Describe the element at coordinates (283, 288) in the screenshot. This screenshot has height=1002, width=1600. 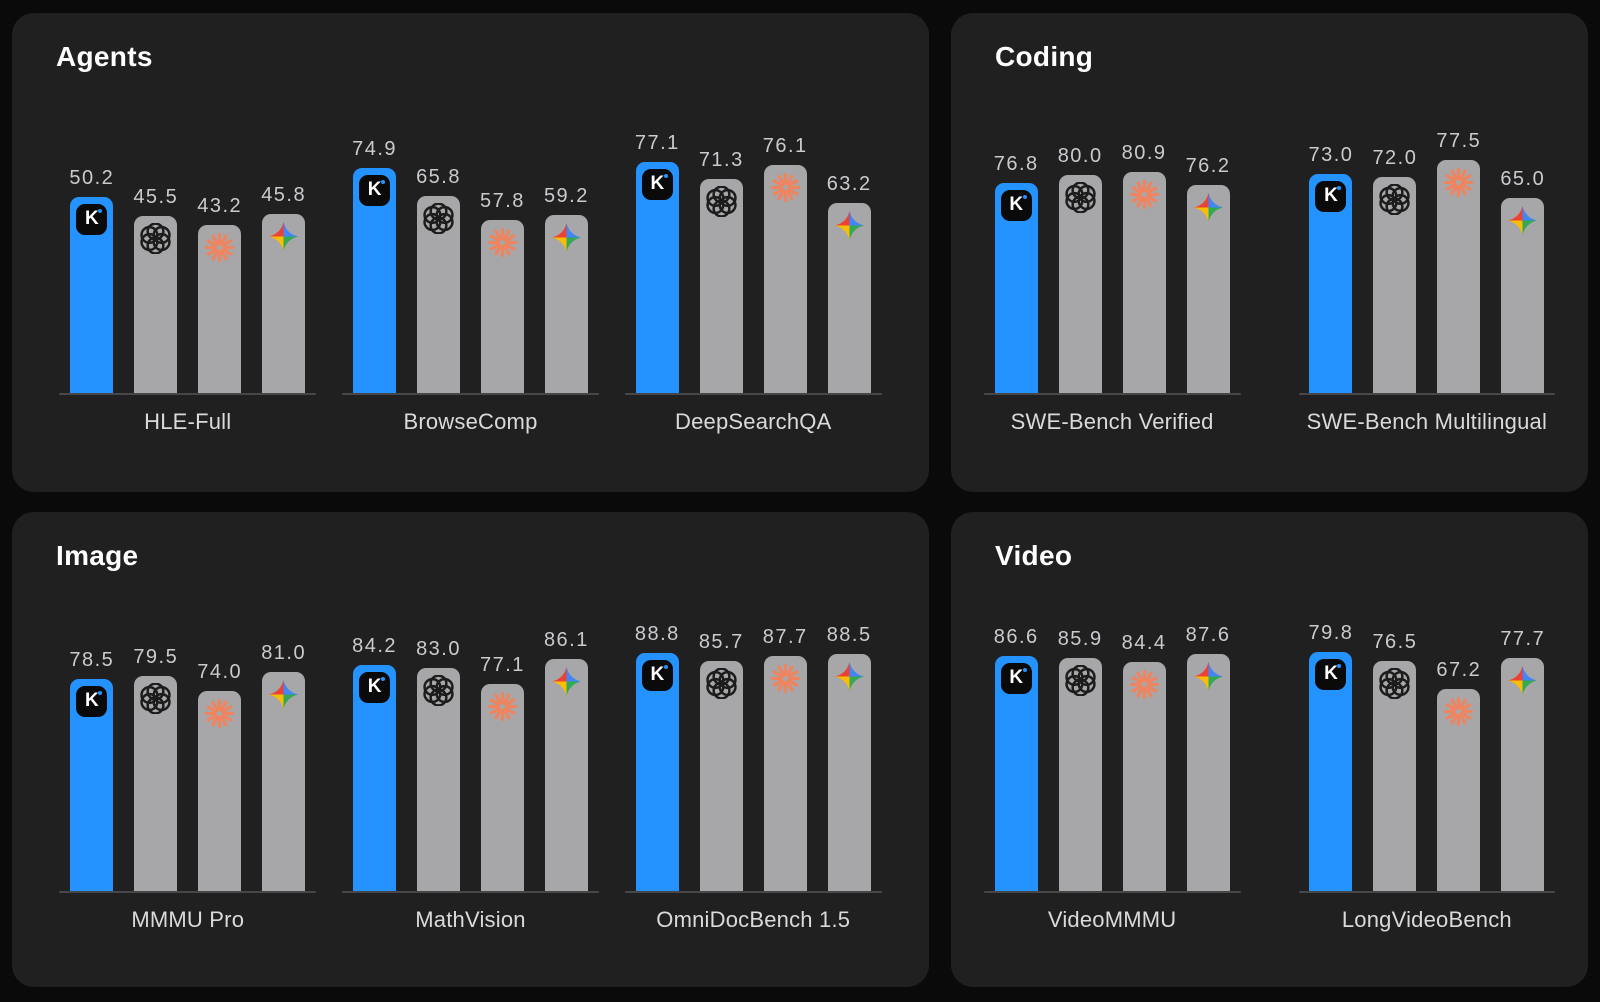
I see `bar-column: 45.8` at that location.